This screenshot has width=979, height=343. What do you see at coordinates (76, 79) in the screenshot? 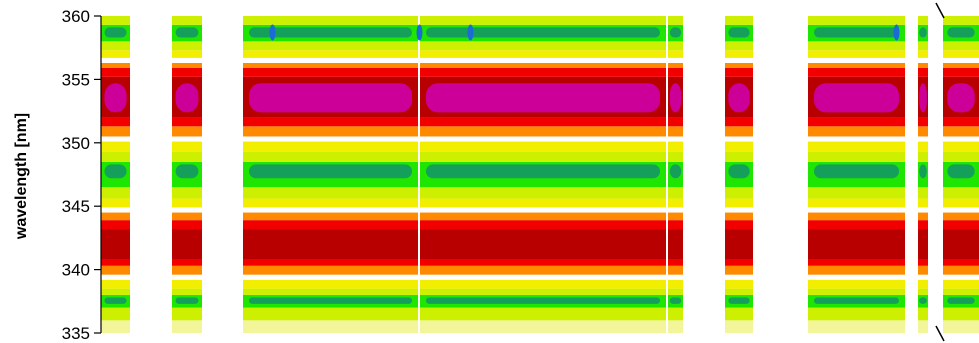
I see `y-tick-label: 355` at bounding box center [76, 79].